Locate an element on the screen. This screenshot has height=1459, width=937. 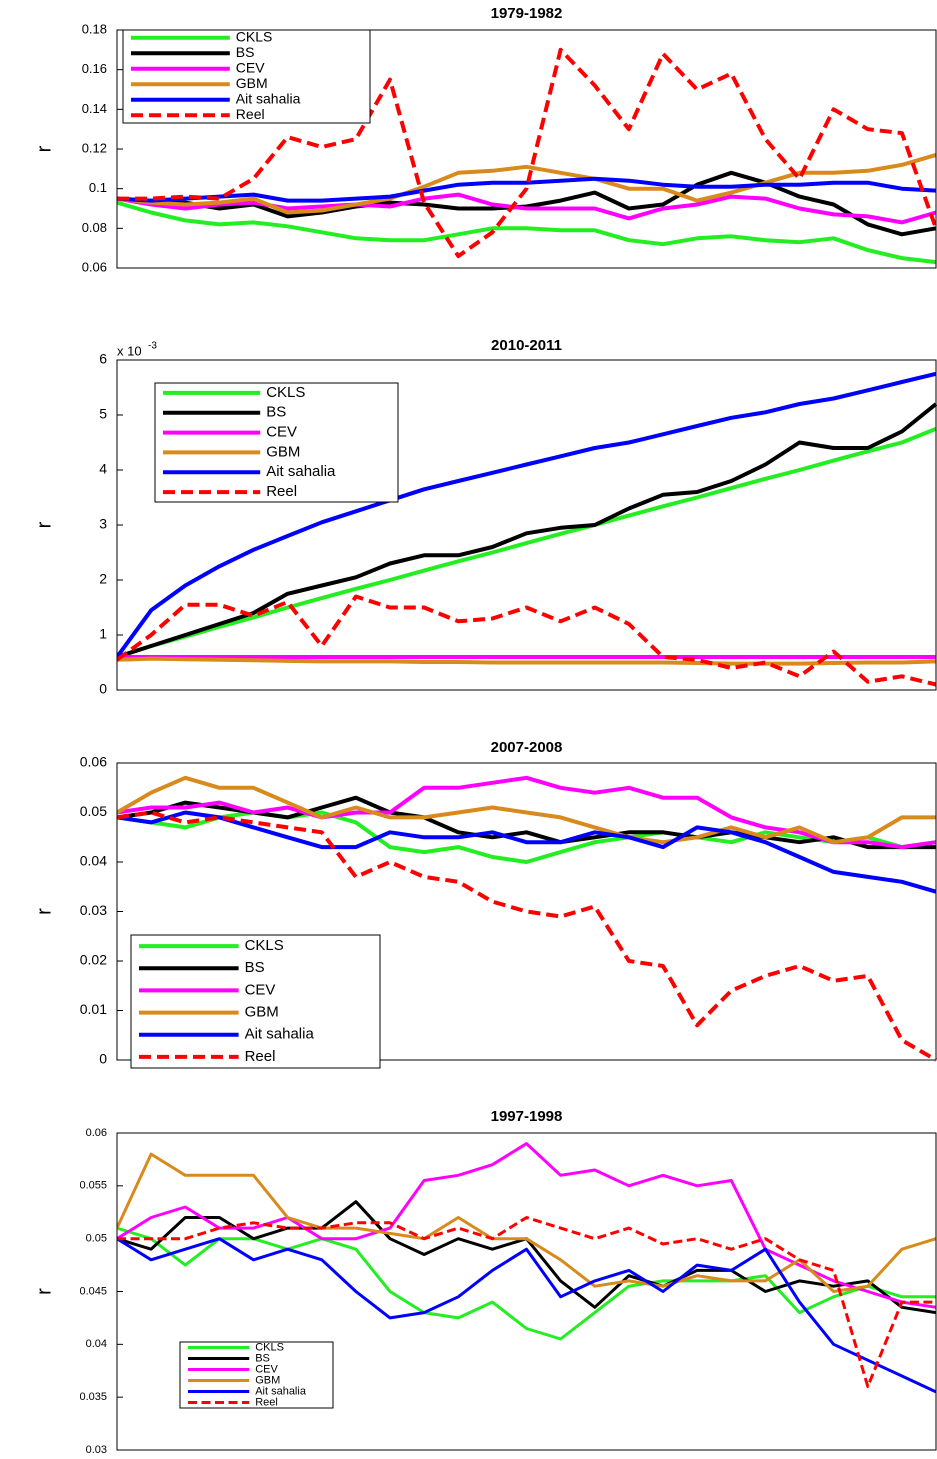
y-tick-label: 0.14 is located at coordinates (94, 108).